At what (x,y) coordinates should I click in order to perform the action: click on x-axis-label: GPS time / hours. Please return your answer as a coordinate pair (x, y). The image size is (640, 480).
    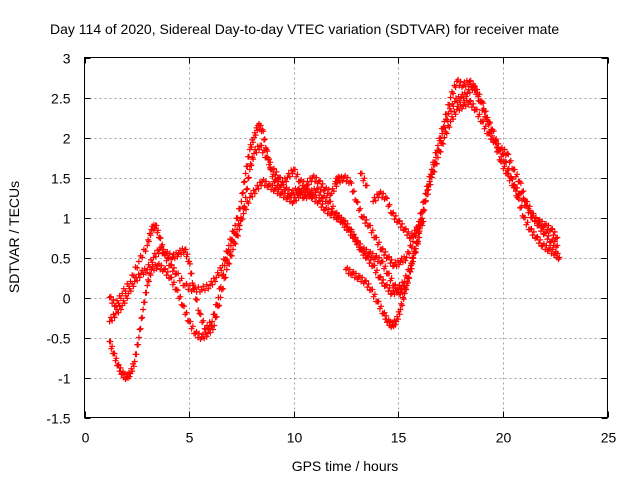
    Looking at the image, I should click on (345, 466).